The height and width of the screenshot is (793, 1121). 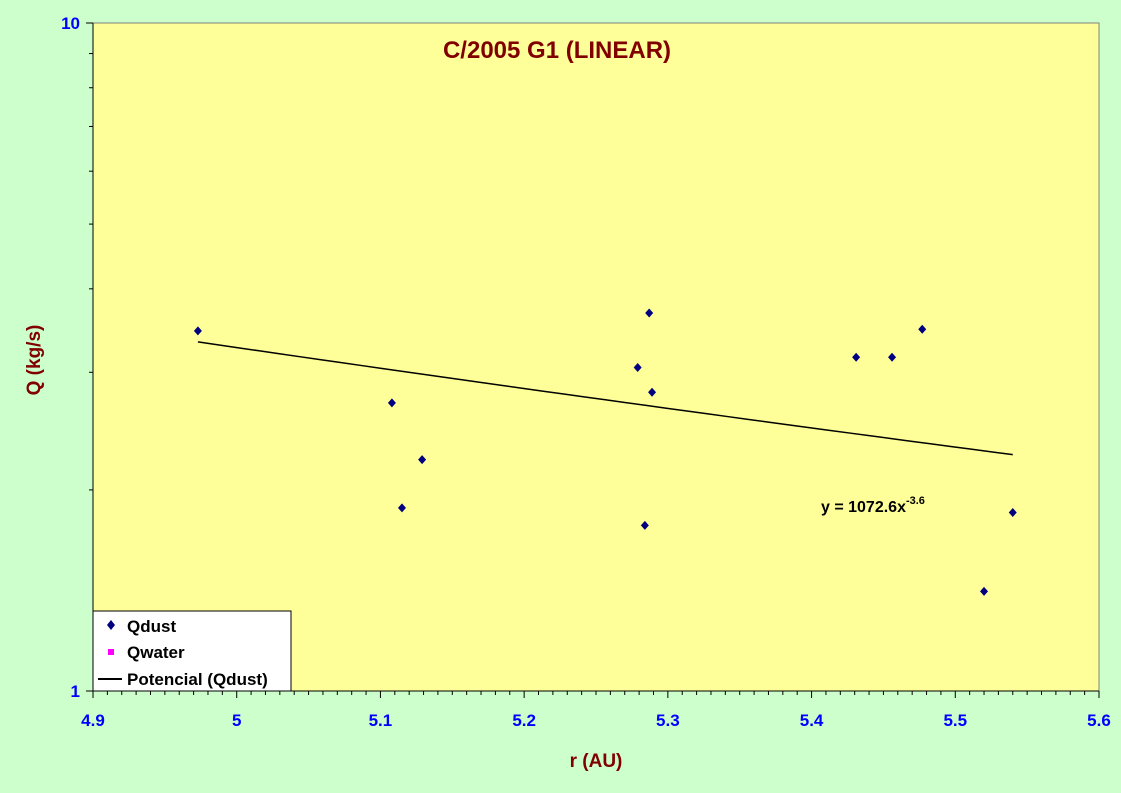 I want to click on trendline-equation: y = 1072.6x-3.6, so click(x=873, y=505).